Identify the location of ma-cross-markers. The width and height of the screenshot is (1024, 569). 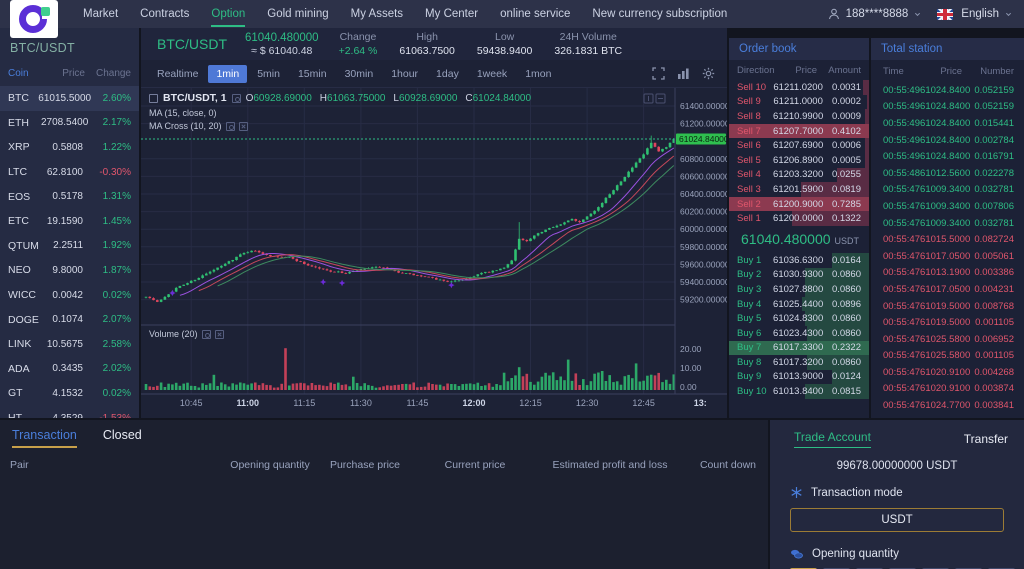
(312, 287).